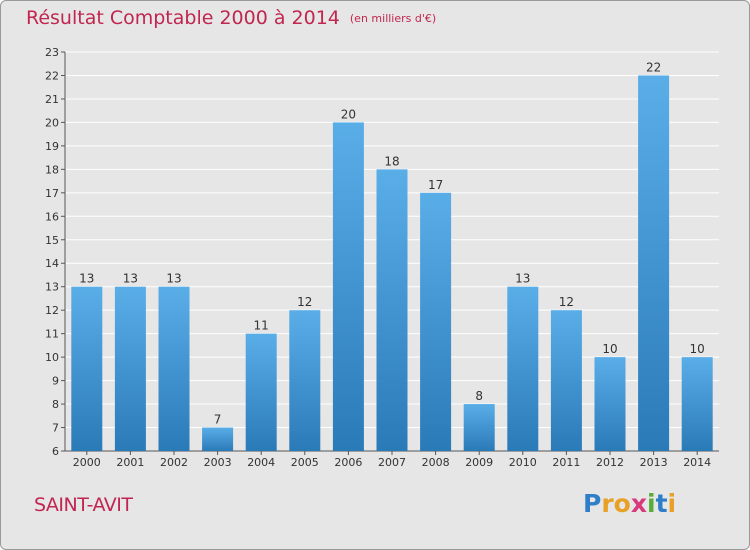 Image resolution: width=750 pixels, height=550 pixels. I want to click on data-label-2009: 8, so click(479, 396).